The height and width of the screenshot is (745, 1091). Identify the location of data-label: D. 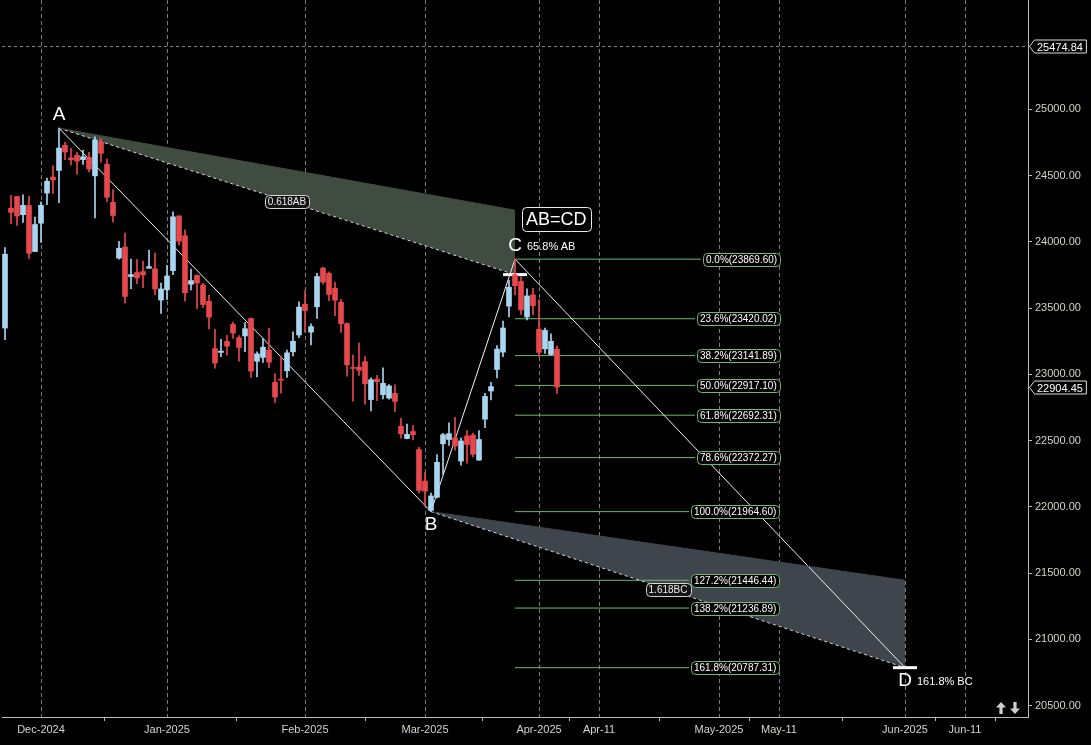
(905, 679).